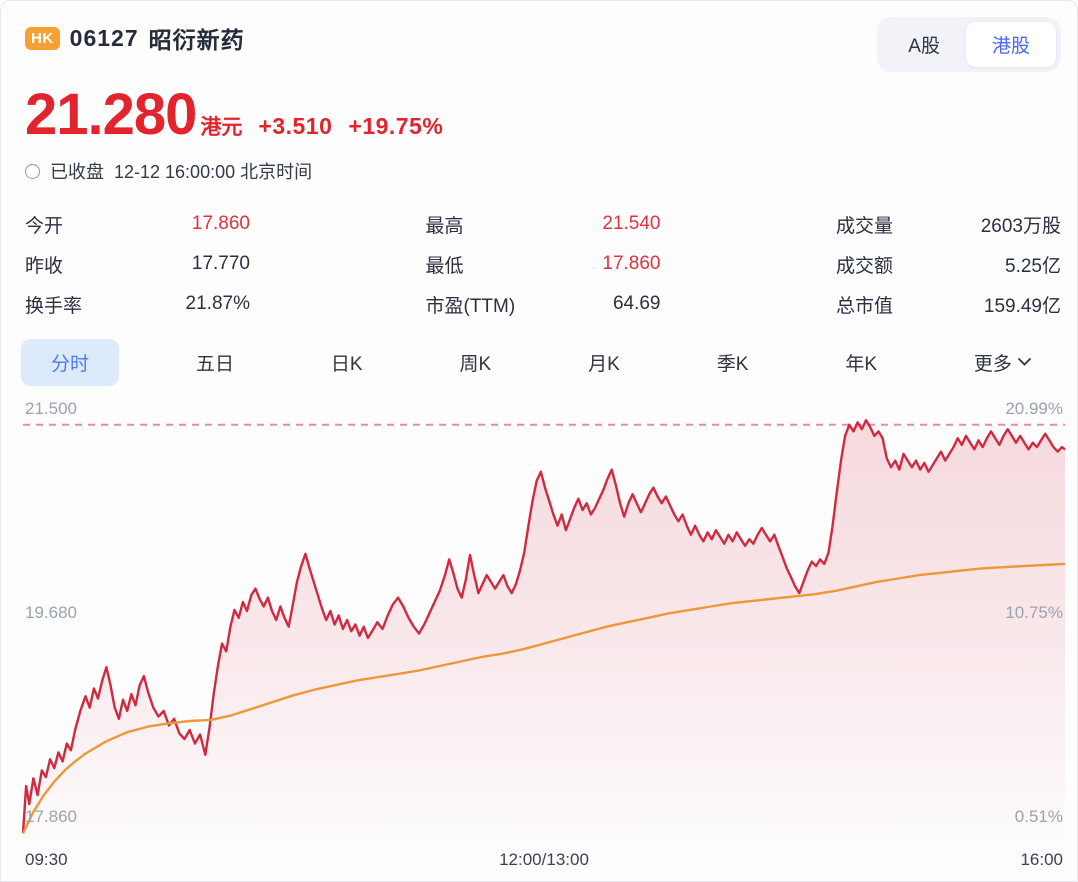 This screenshot has width=1078, height=882. Describe the element at coordinates (70, 362) in the screenshot. I see `tab-分时: 分时` at that location.